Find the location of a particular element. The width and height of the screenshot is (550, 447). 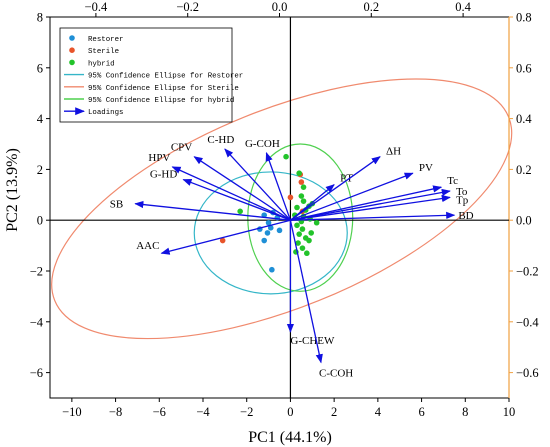

x-tick-label: 0 is located at coordinates (290, 412).